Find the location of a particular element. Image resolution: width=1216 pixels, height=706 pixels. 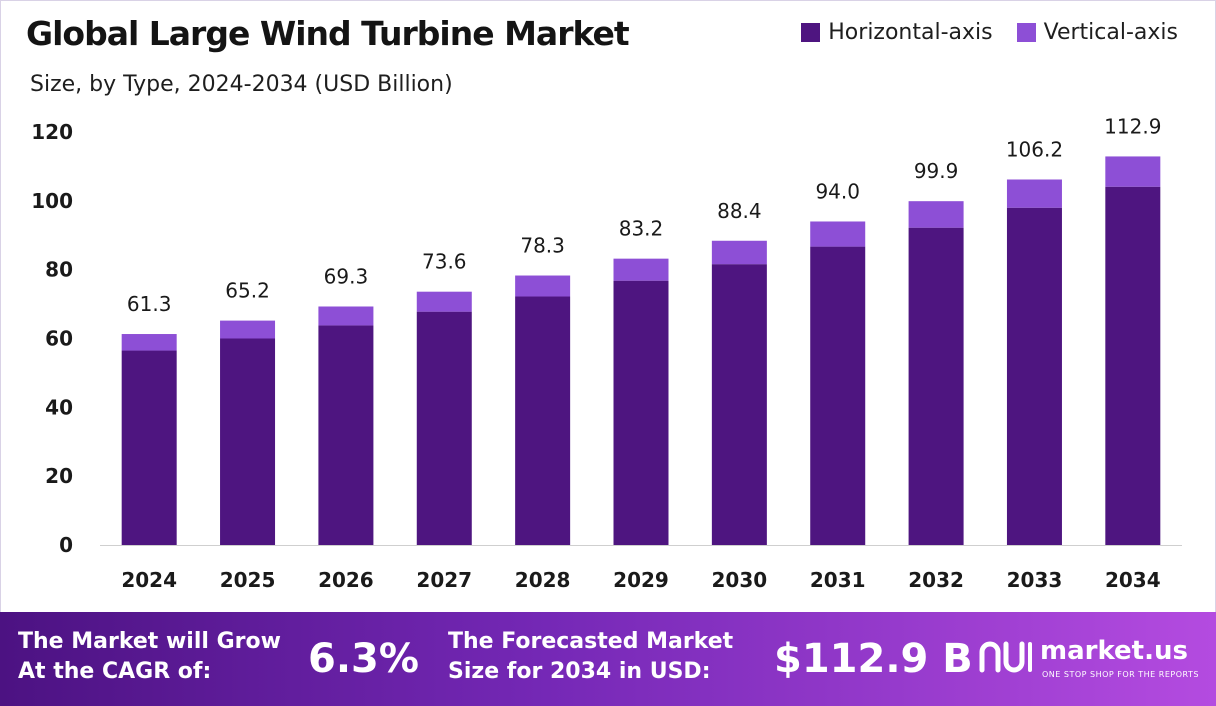

chart-subtitle: Size, by Type, 2024-2034 (USD Billion) is located at coordinates (241, 84).